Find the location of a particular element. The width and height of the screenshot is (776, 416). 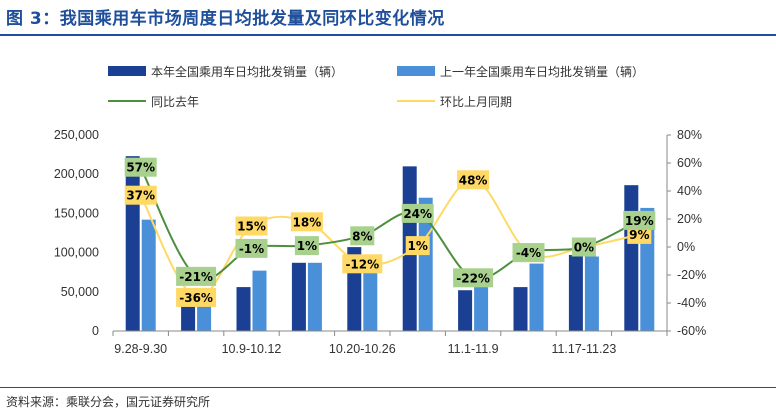

data-label-yoy: -4% is located at coordinates (528, 253).